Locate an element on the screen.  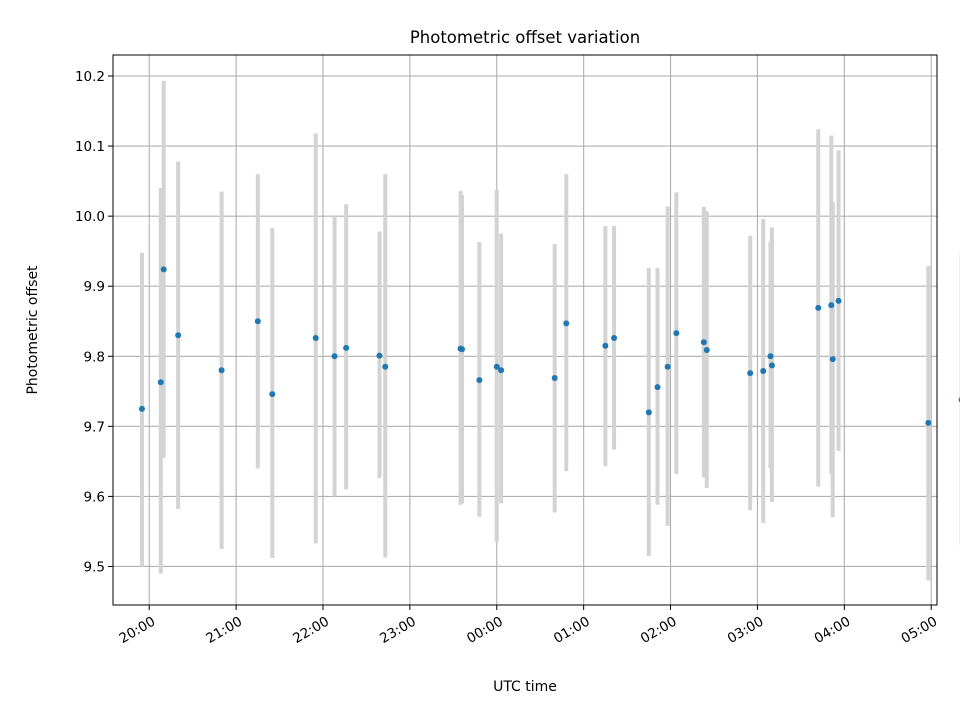
y-tick-label: 10.1 is located at coordinates (90, 147).